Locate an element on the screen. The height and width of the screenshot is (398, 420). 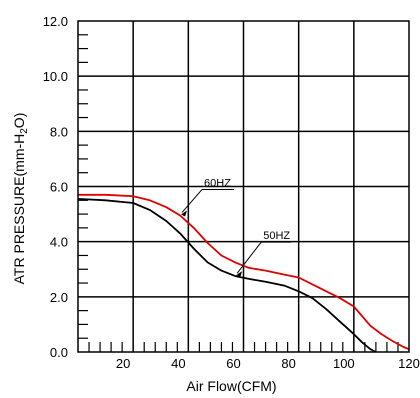
y-tick-label: 2.0 is located at coordinates (59, 297).